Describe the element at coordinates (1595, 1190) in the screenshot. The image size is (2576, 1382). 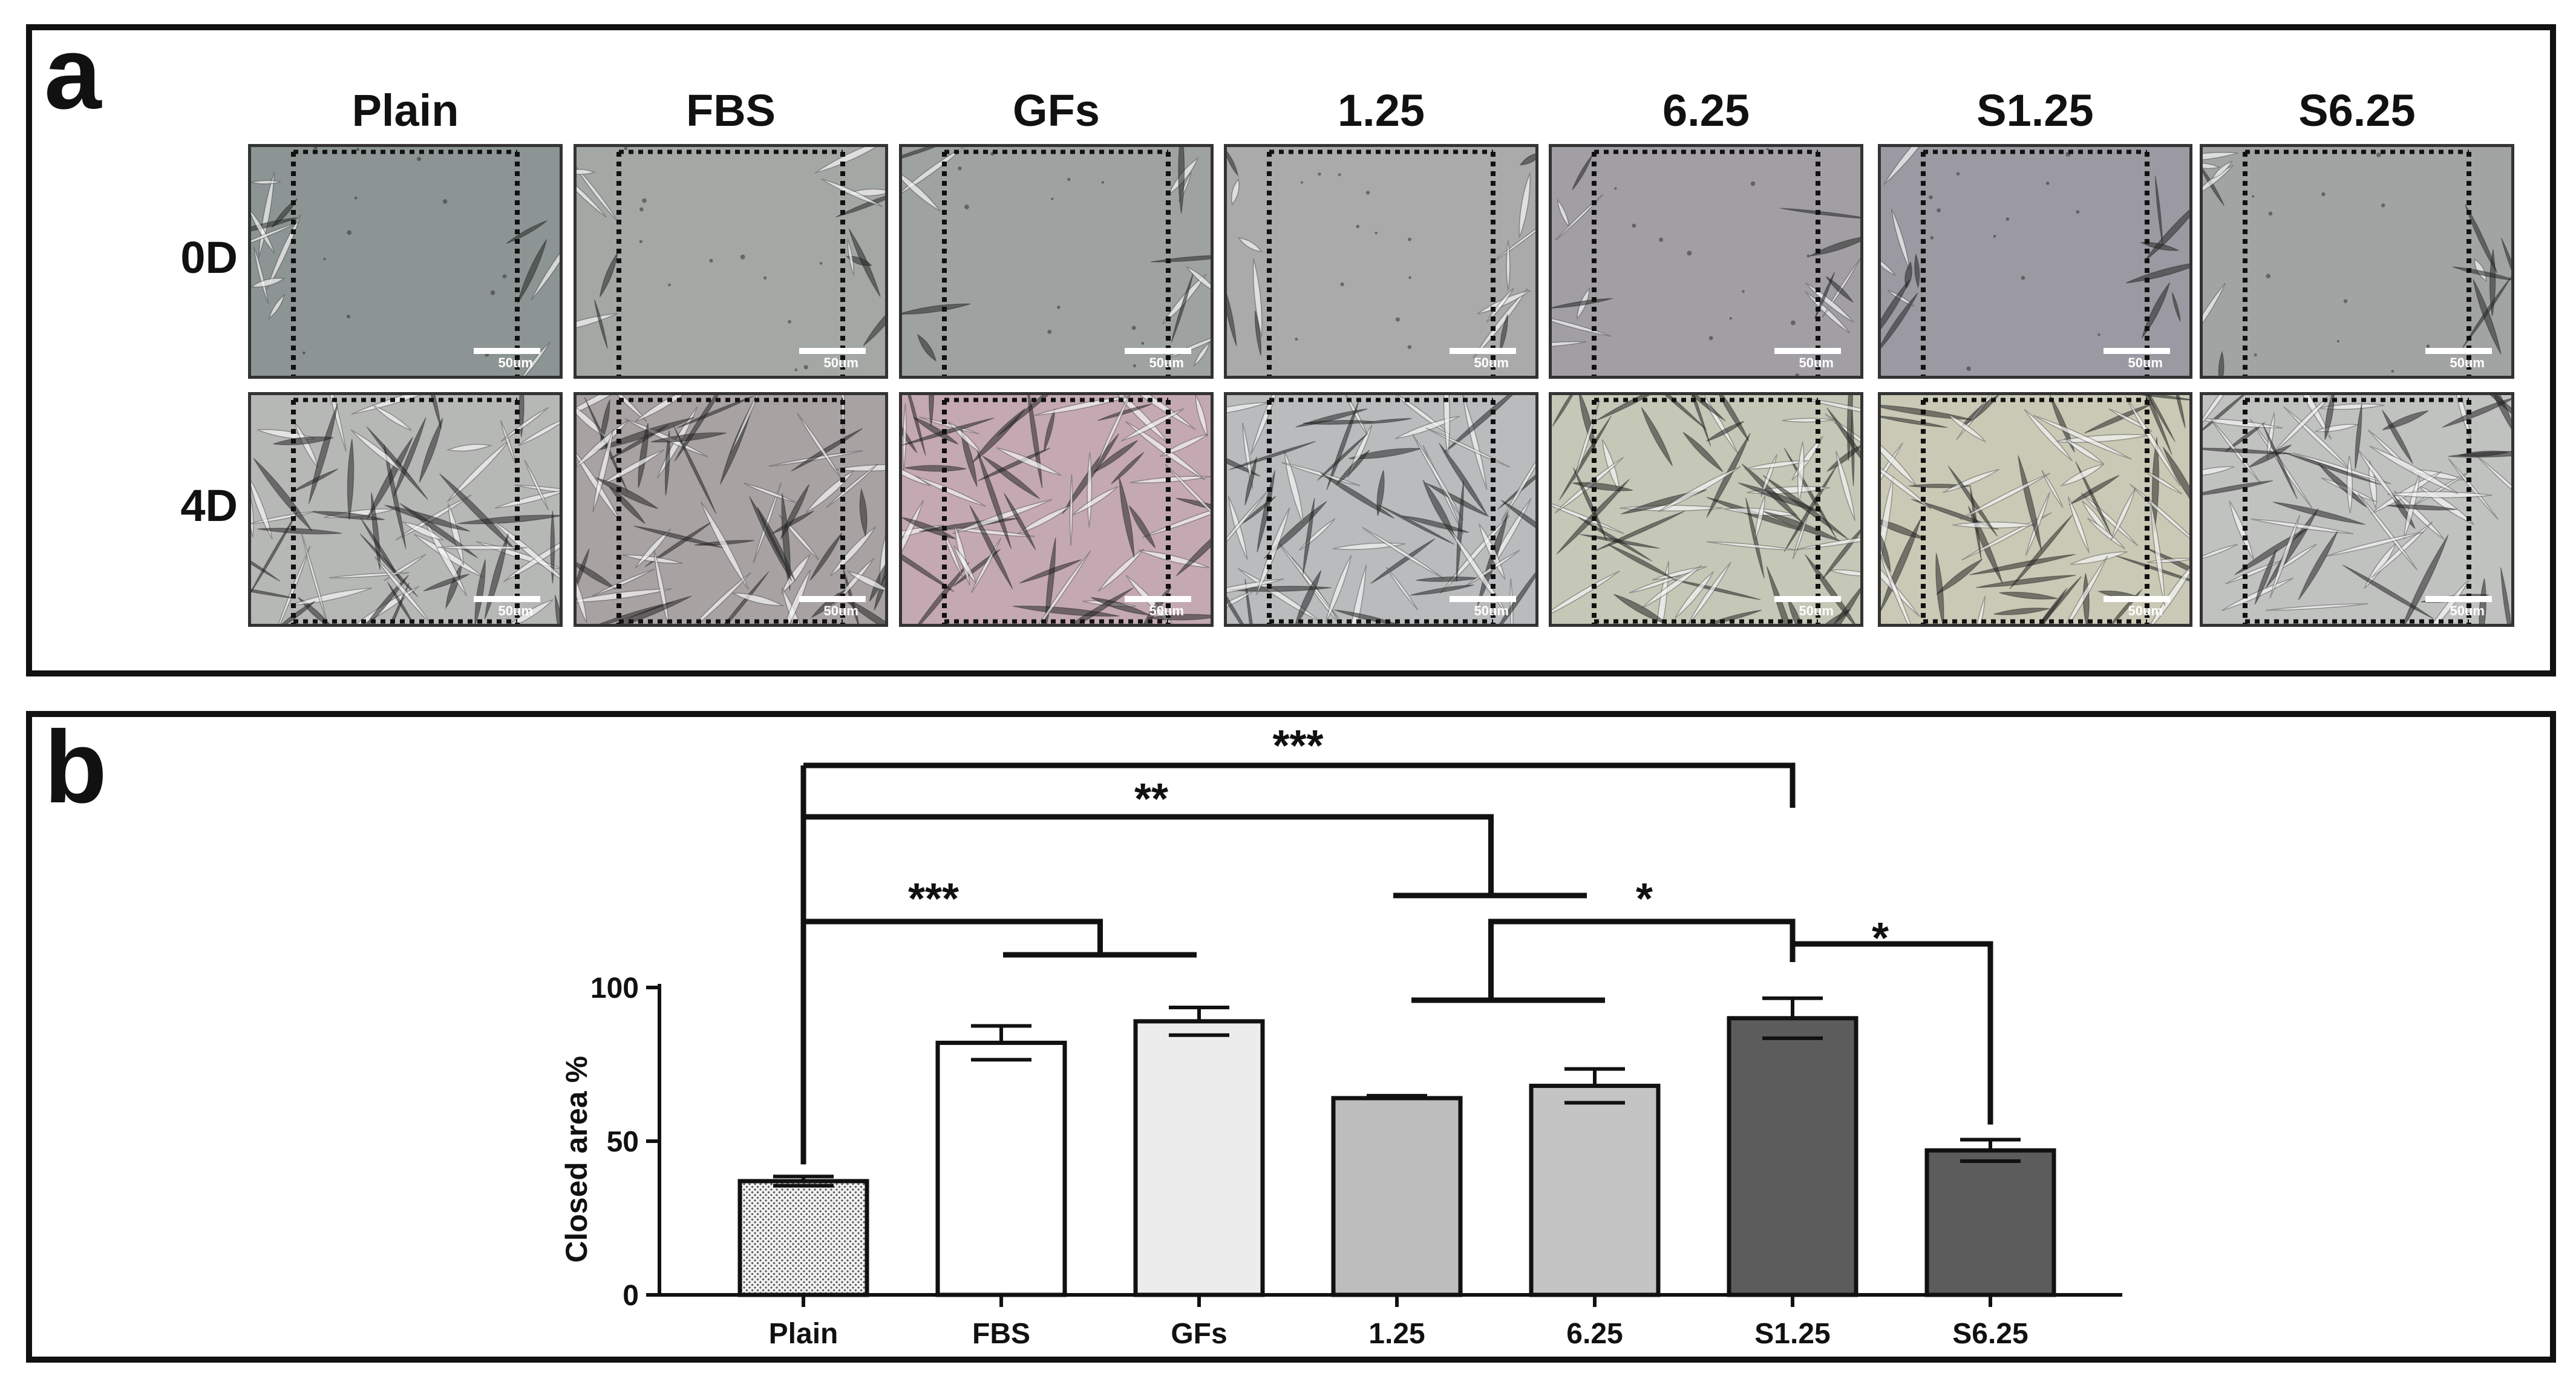
I see `bar-6.25` at that location.